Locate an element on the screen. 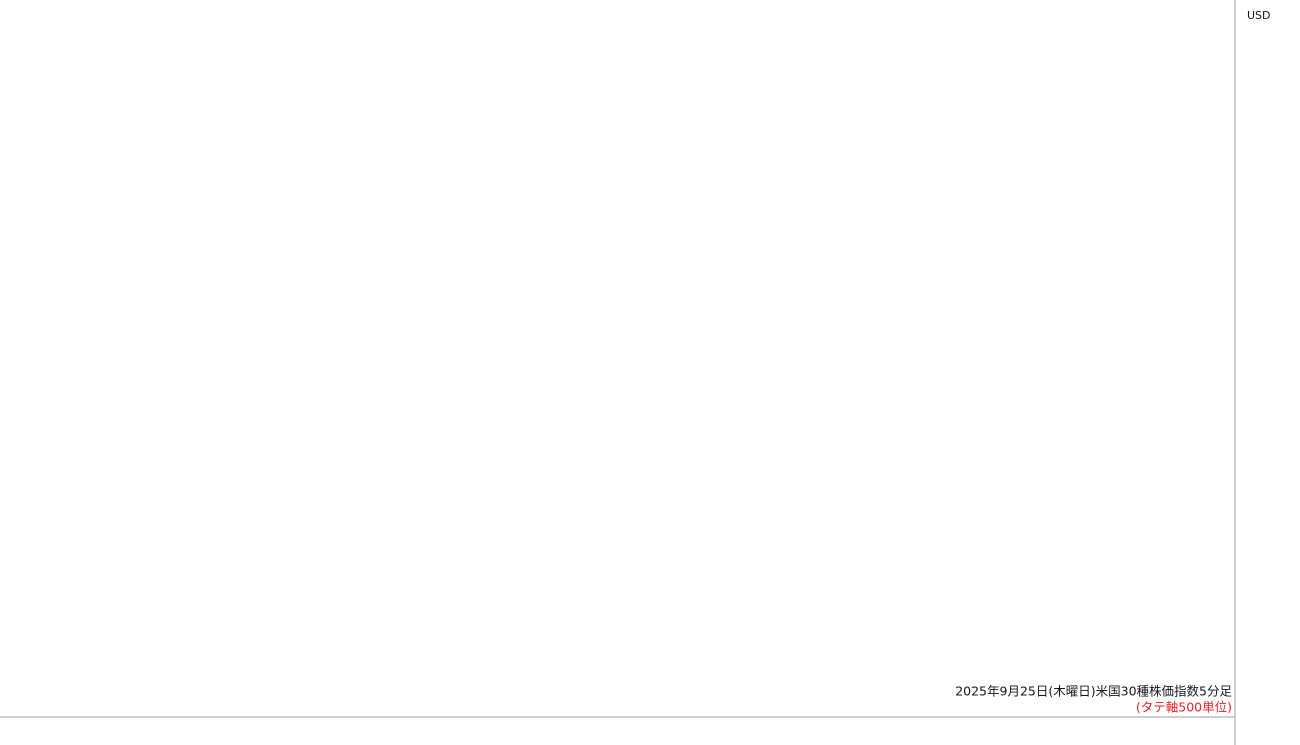 The image size is (1300, 745). currency: USD is located at coordinates (1259, 15).